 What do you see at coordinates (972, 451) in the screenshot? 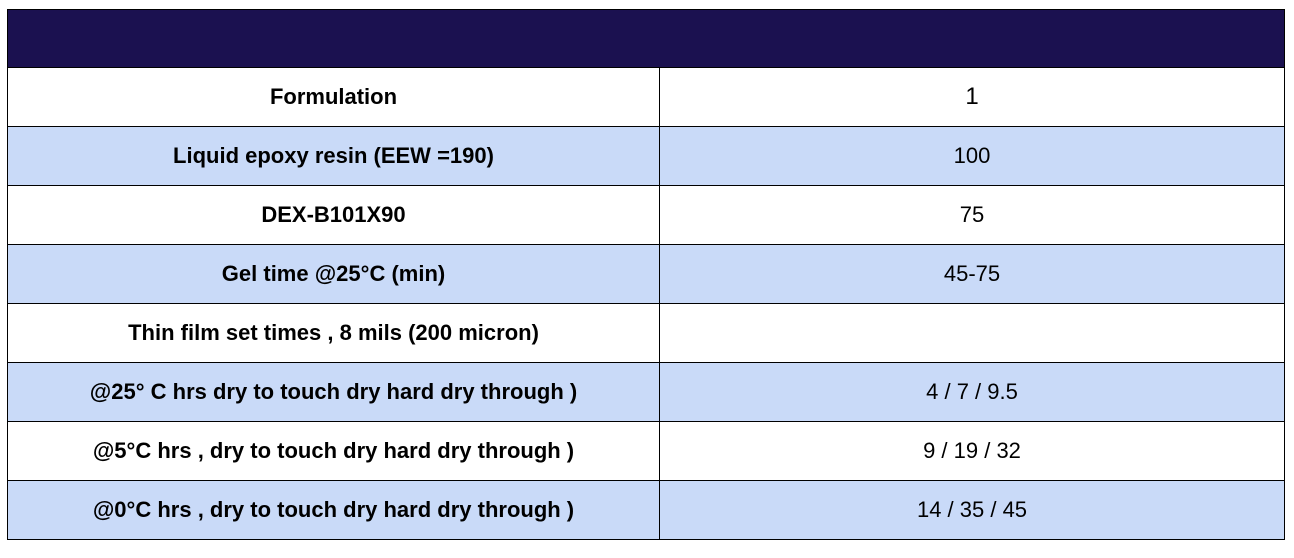
I see `row-value: 9 / 19 / 32` at bounding box center [972, 451].